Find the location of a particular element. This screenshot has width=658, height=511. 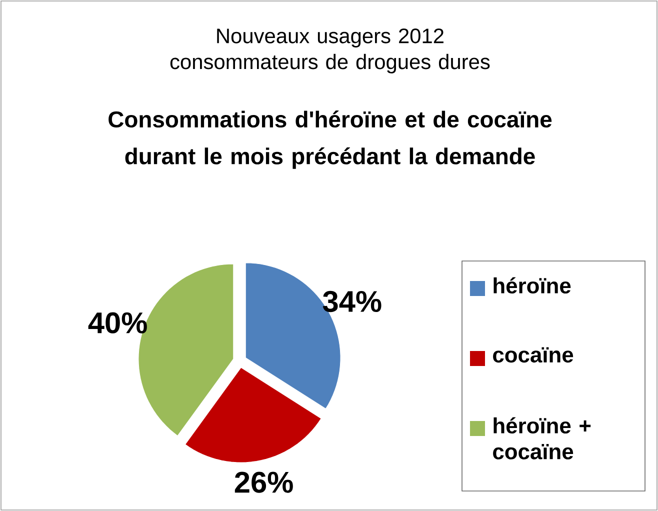

data-label: 26% is located at coordinates (263, 482).